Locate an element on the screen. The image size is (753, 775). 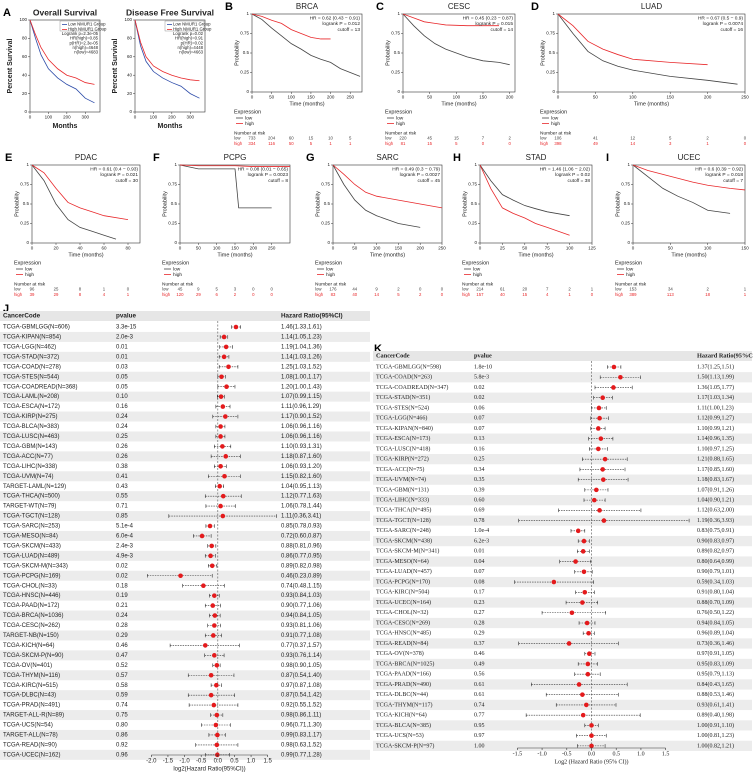
risk-row-label: low is located at coordinates (543, 138).